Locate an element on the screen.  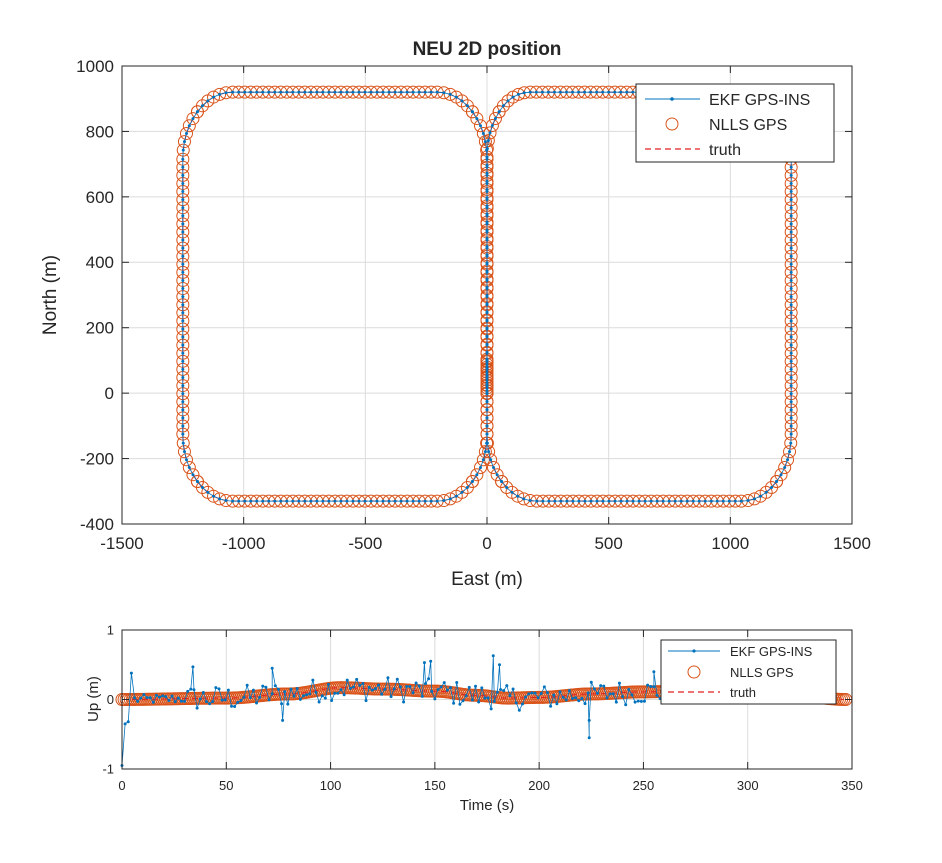
bottom-legend-truth-label: truth is located at coordinates (743, 692).